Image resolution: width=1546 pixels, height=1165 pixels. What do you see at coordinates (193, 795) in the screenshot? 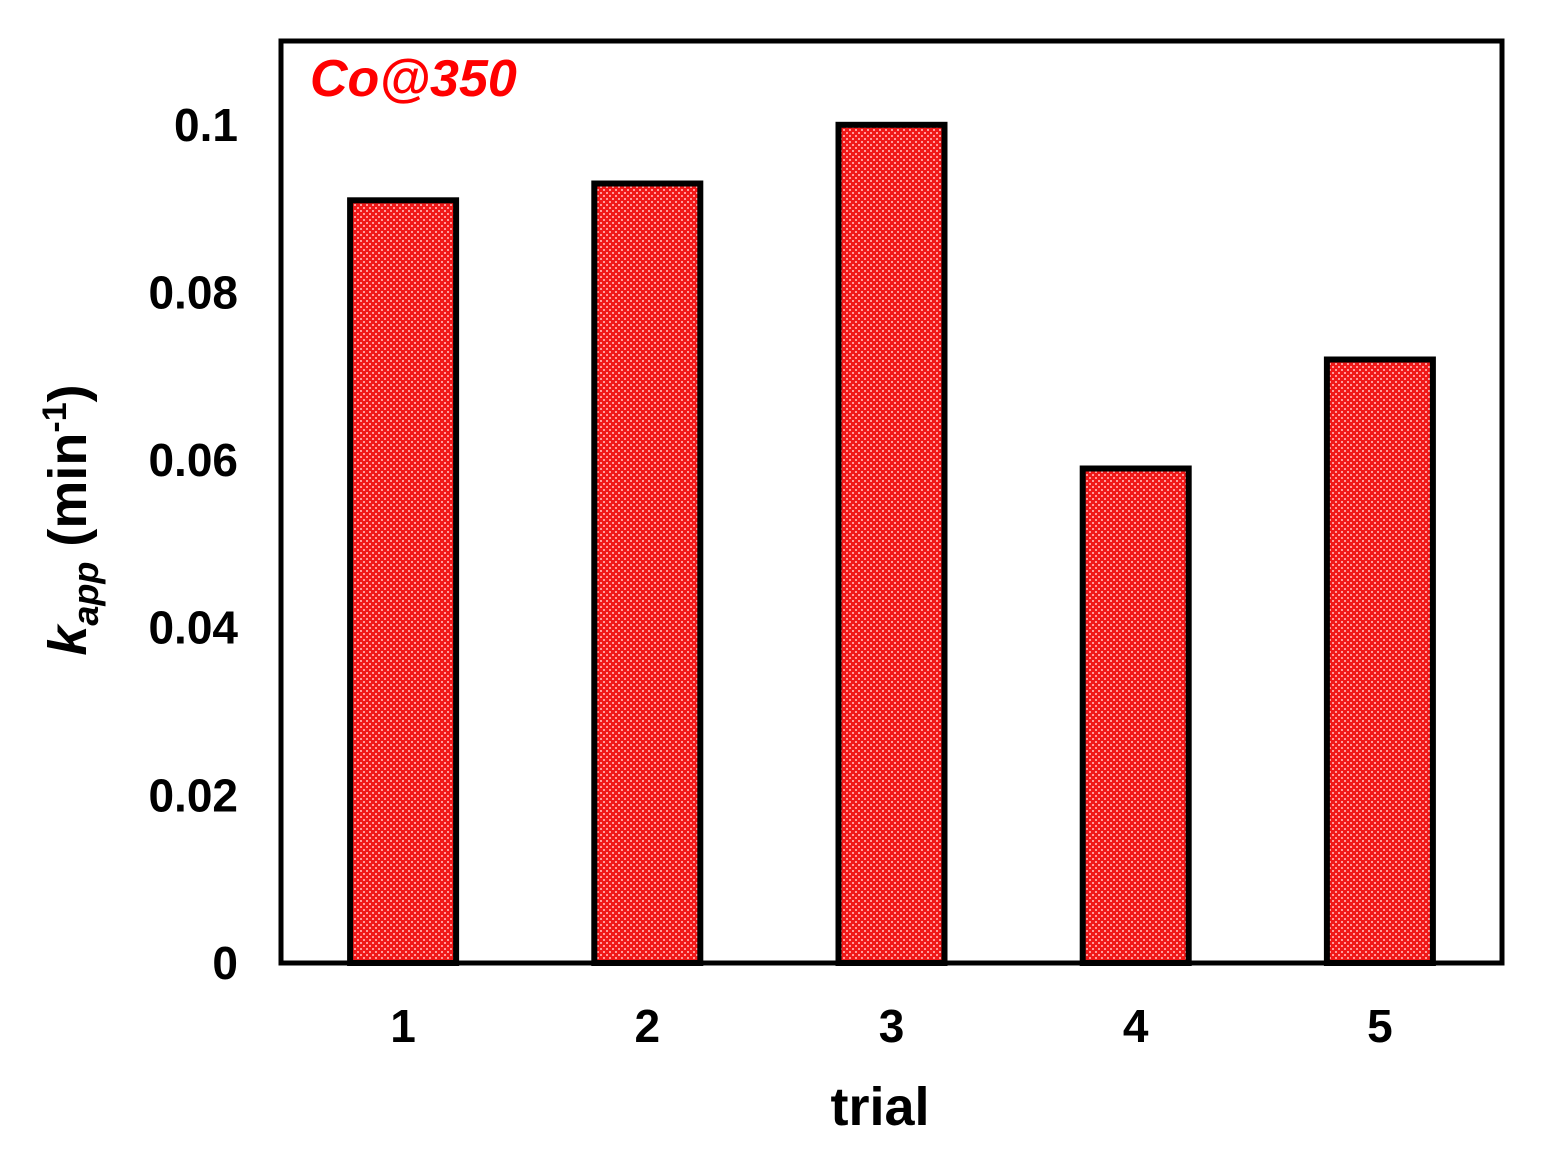
I see `y-tick-label: 0.02` at bounding box center [193, 795].